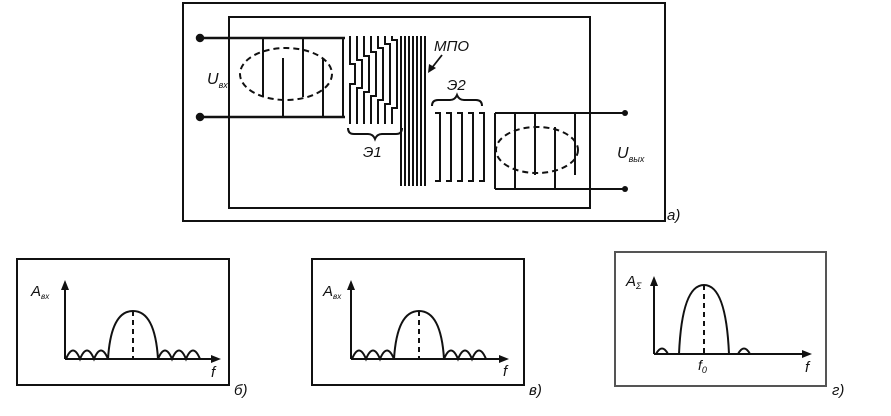 The height and width of the screenshot is (416, 891). I want to click on input-voltage-label: Uвх, so click(217, 80).